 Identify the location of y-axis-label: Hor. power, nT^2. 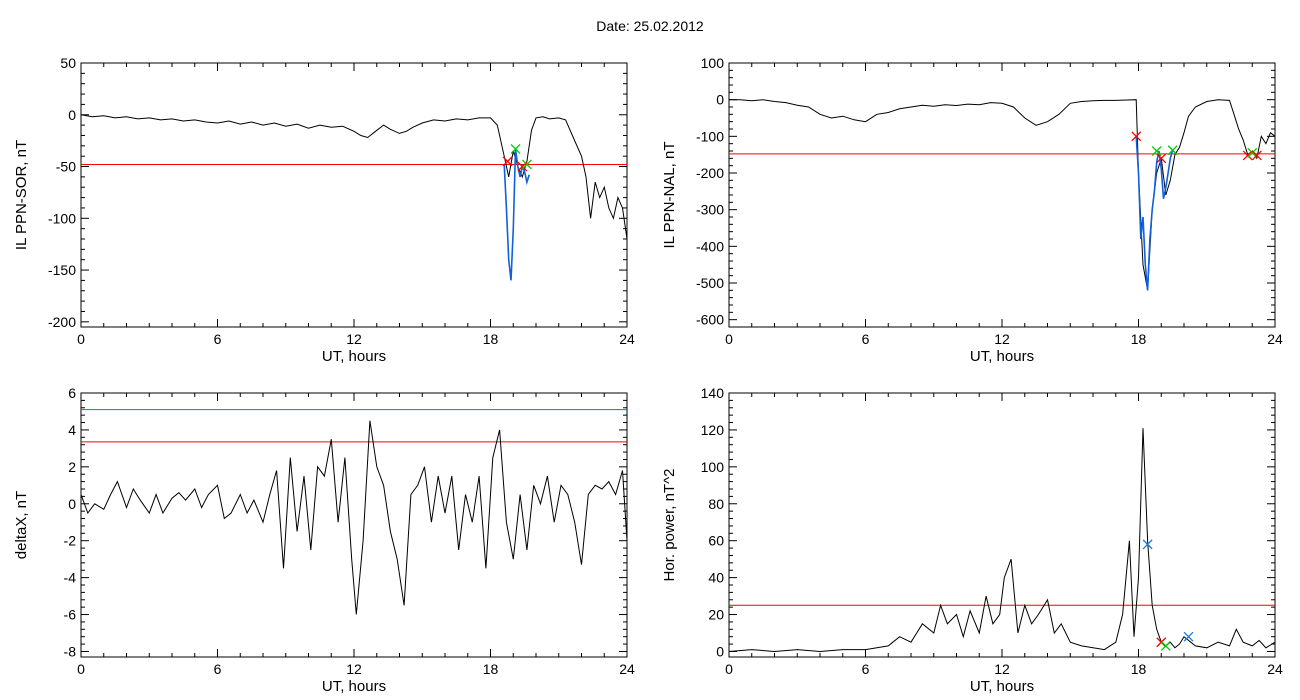
(669, 525).